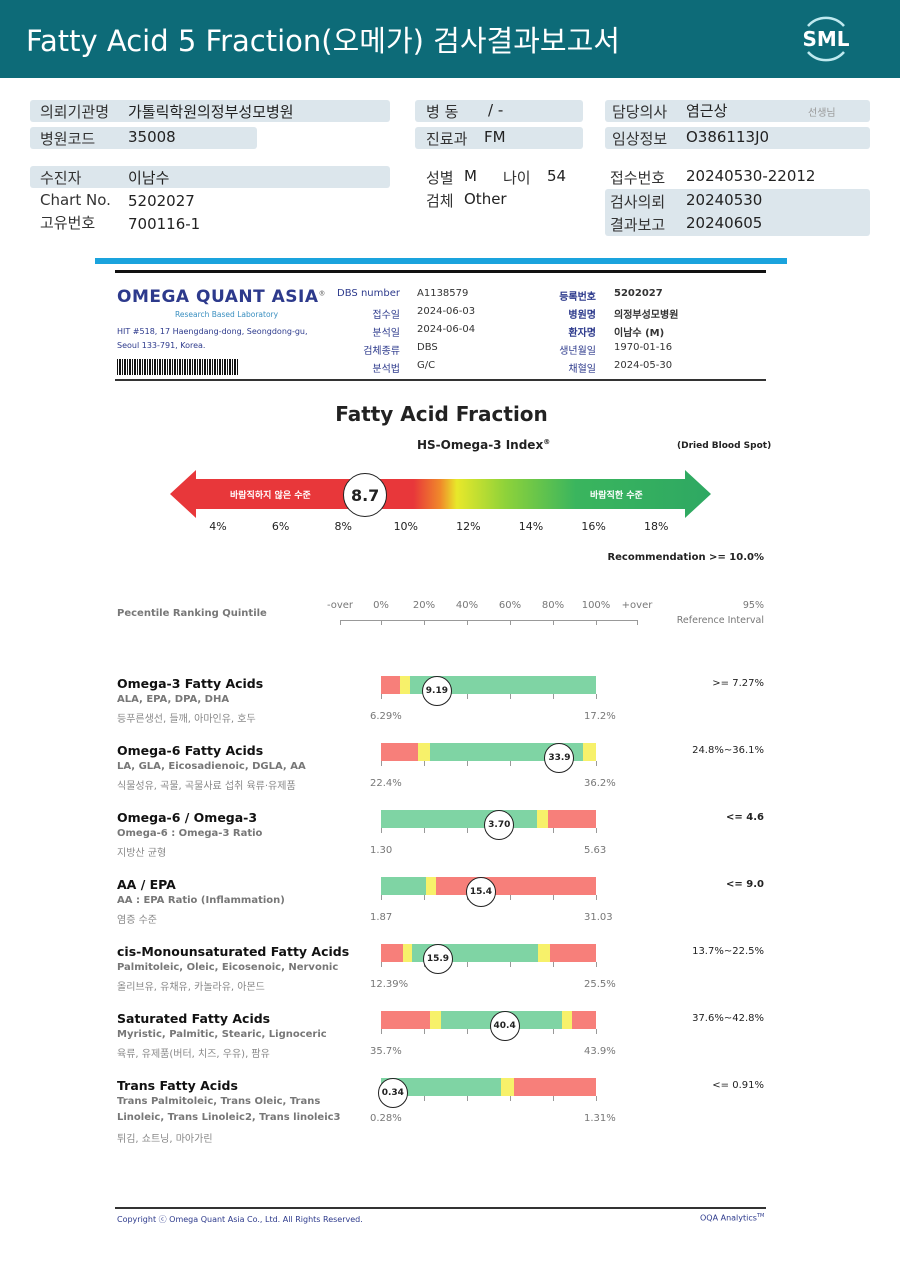 This screenshot has height=1271, width=900. What do you see at coordinates (381, 605) in the screenshot?
I see `scale-label: 0%` at bounding box center [381, 605].